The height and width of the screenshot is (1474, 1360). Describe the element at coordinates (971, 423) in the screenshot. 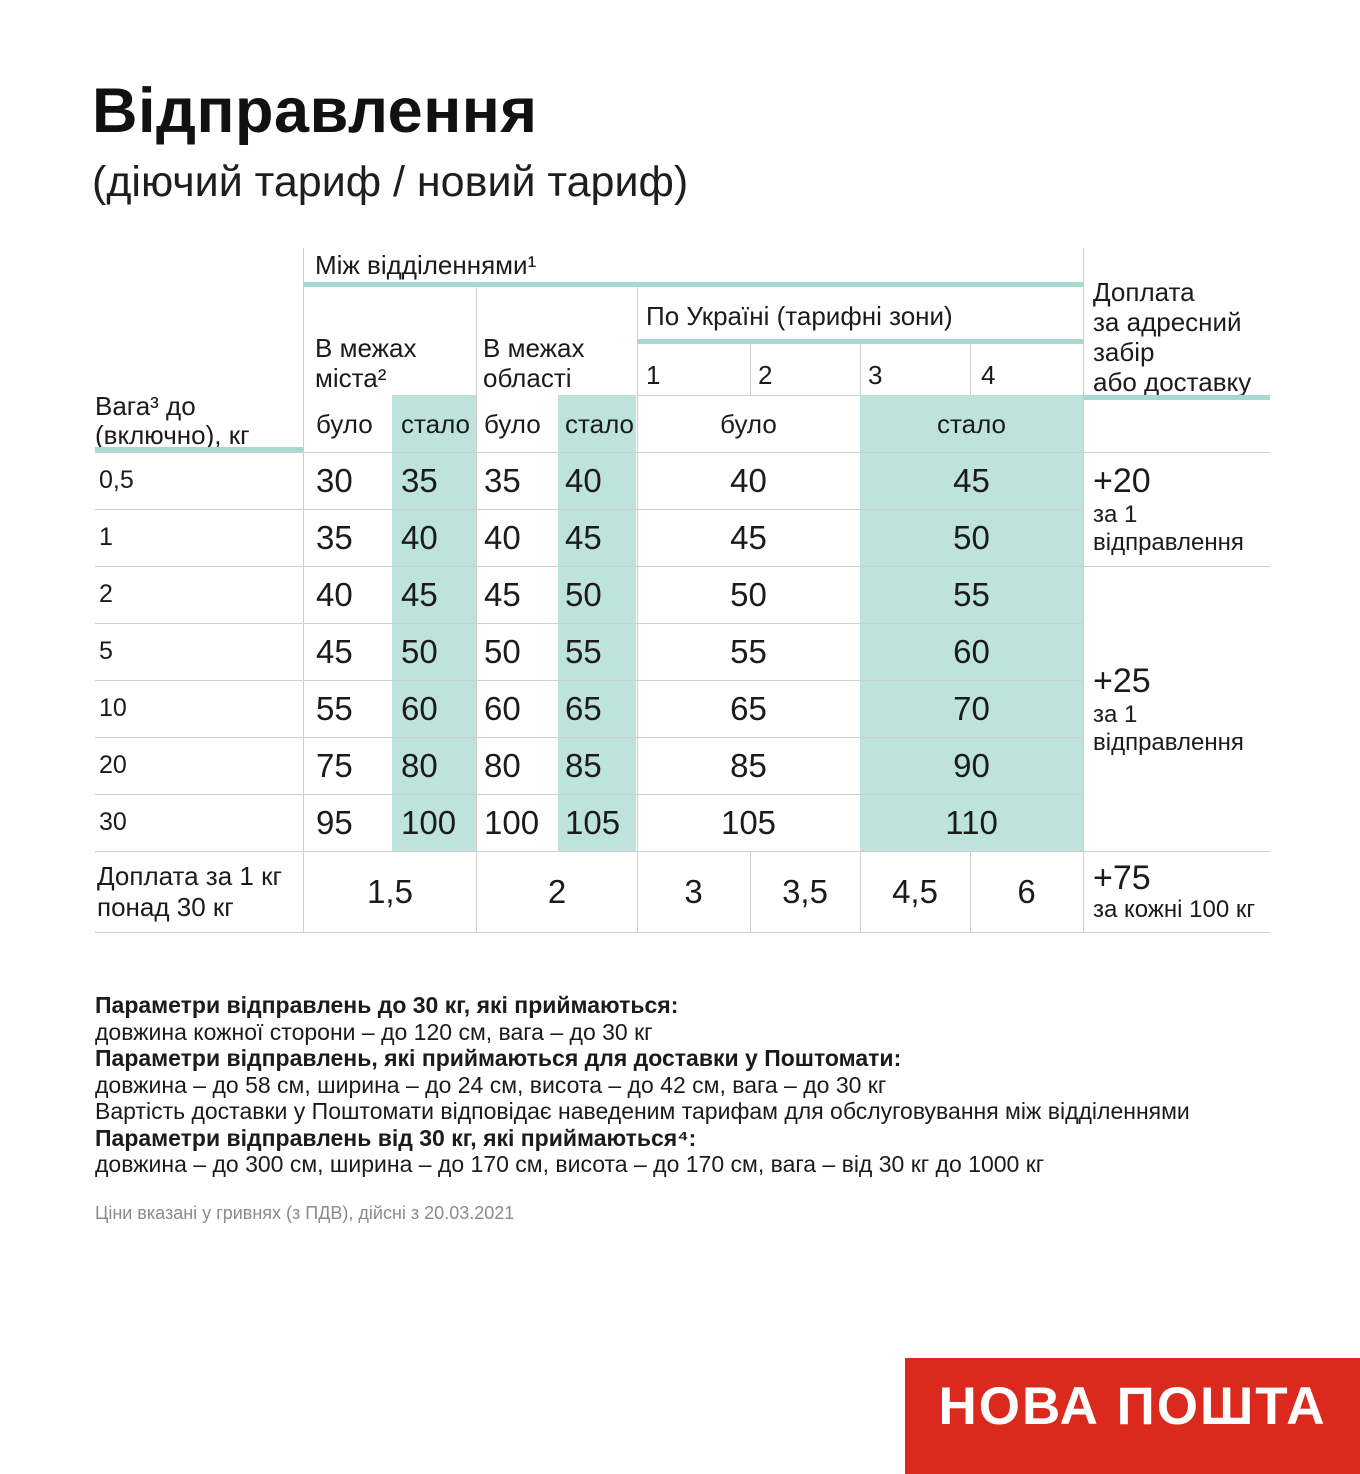

I see `subheader-ukraine-now: стало` at that location.